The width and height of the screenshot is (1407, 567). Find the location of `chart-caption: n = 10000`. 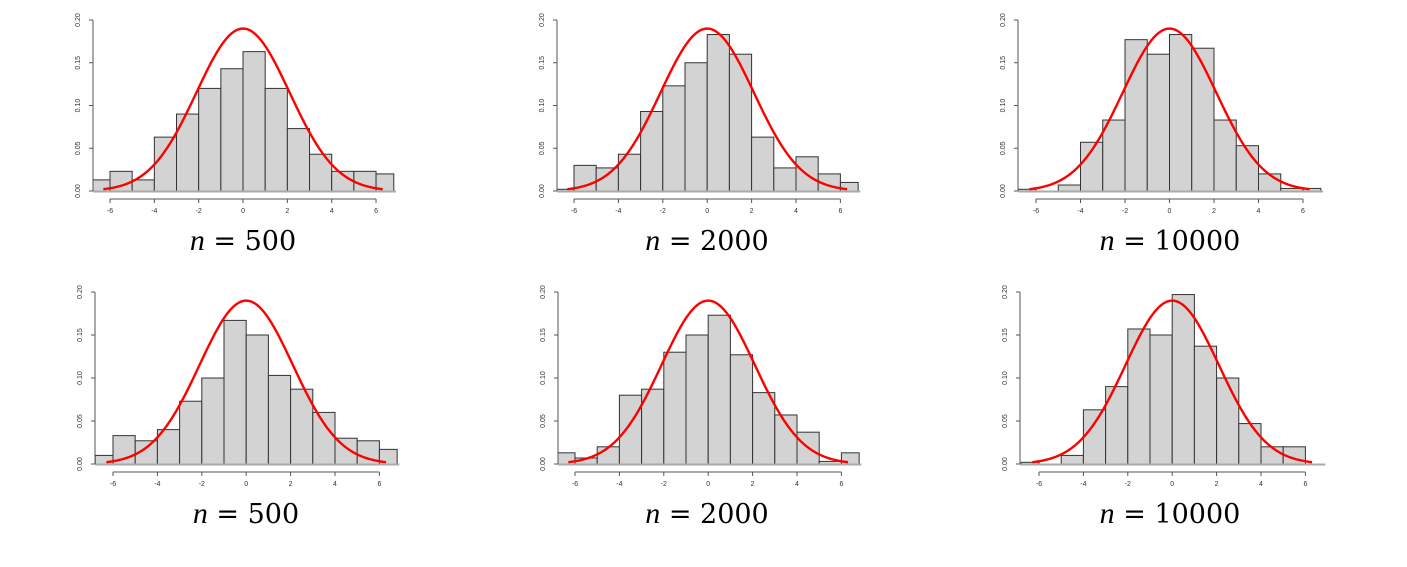

chart-caption: n = 10000 is located at coordinates (1170, 514).